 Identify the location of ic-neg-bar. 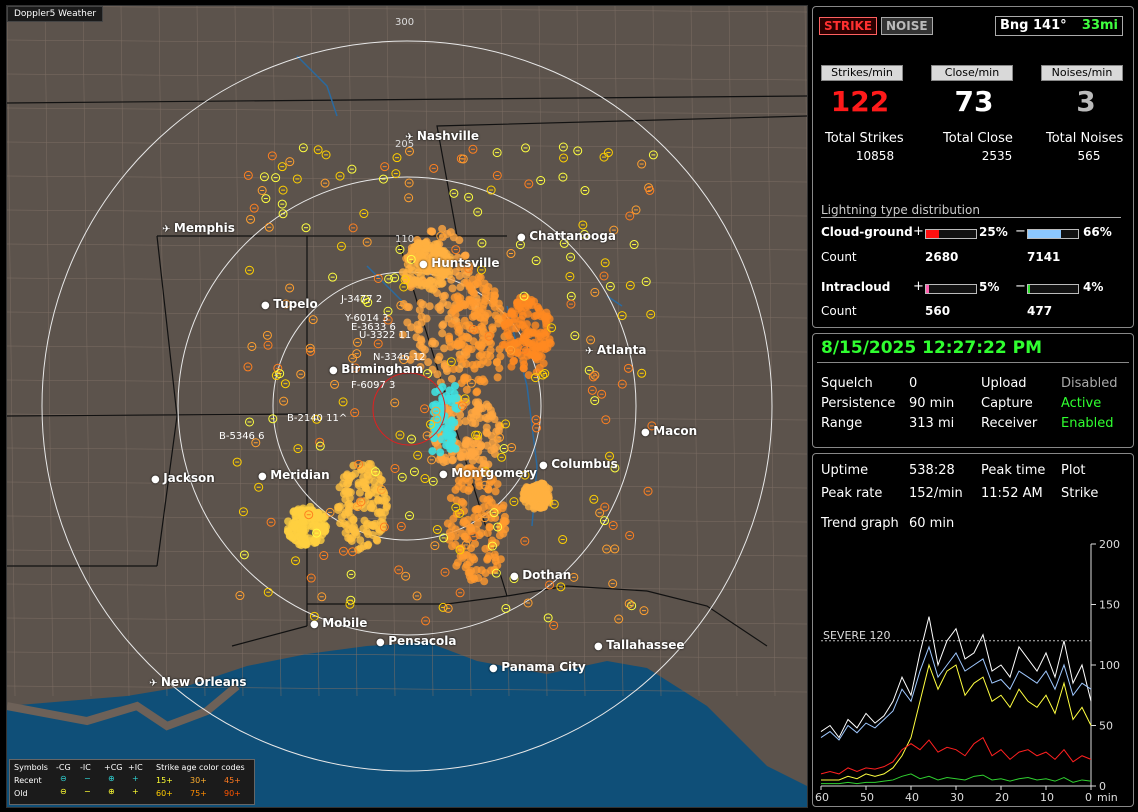
(1053, 289).